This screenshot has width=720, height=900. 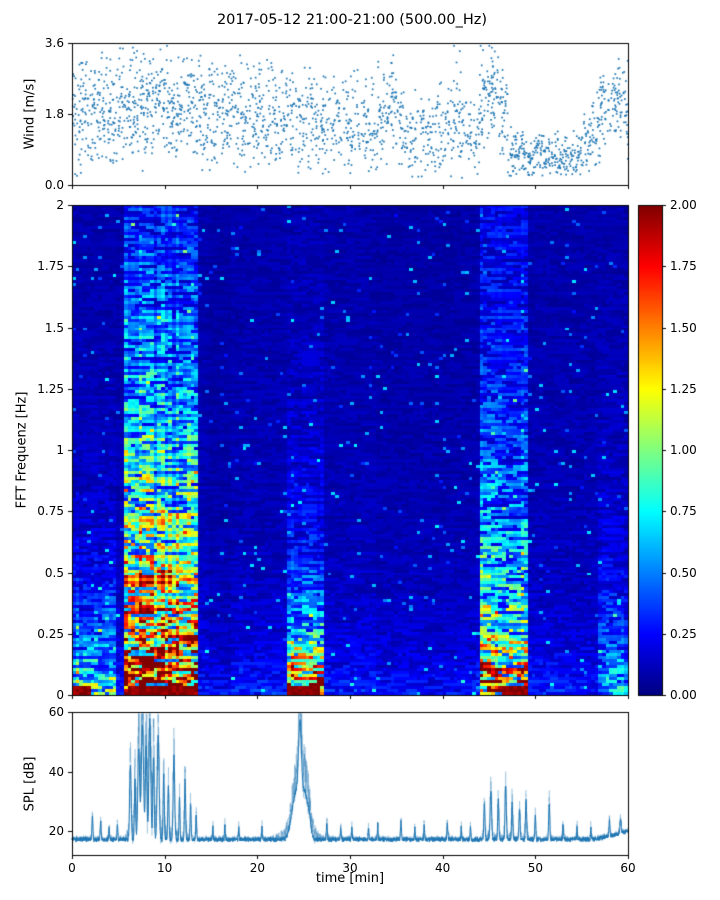 What do you see at coordinates (54, 185) in the screenshot?
I see `wind-y-tick-label: 0.0` at bounding box center [54, 185].